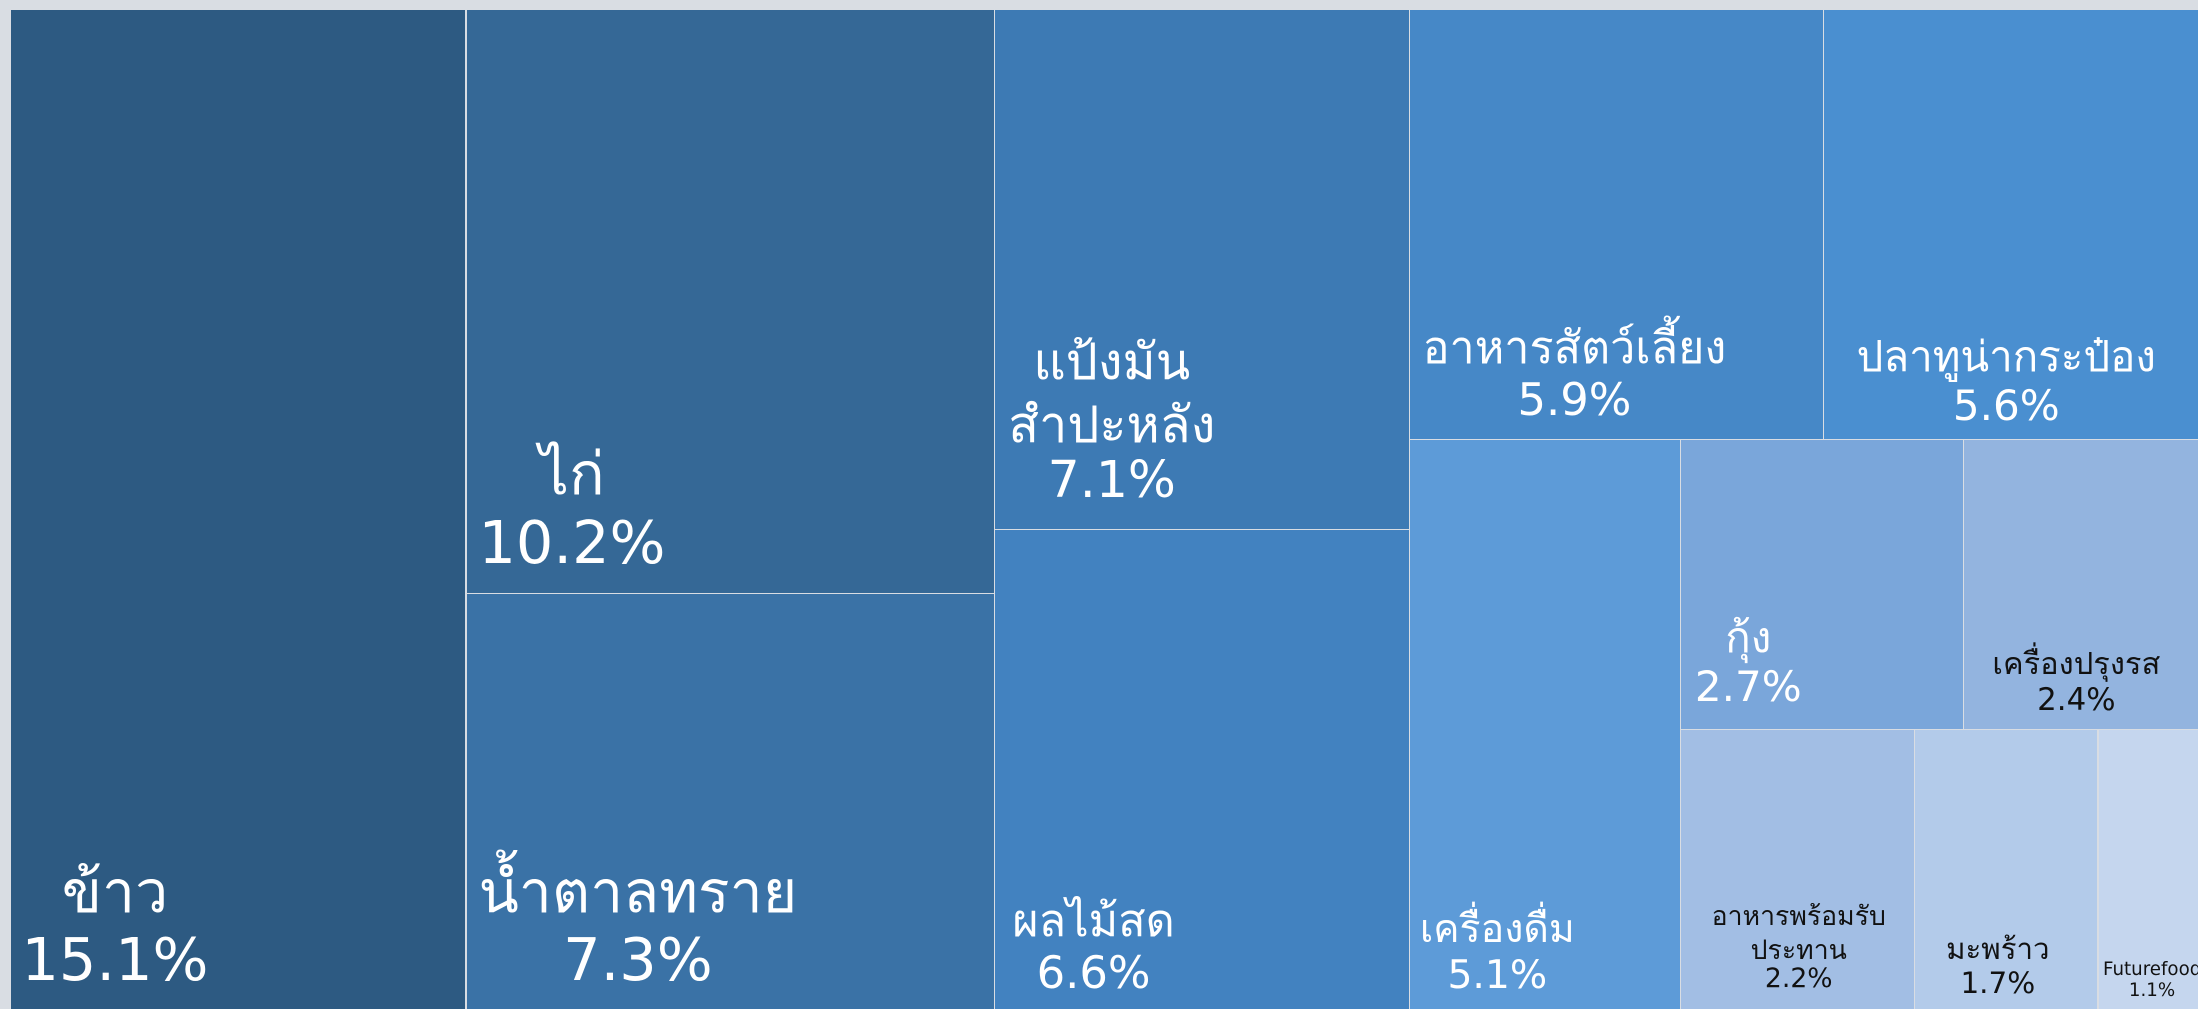 Image resolution: width=2198 pixels, height=1009 pixels. What do you see at coordinates (2150, 969) in the screenshot?
I see `cell-label: Futurefood` at bounding box center [2150, 969].